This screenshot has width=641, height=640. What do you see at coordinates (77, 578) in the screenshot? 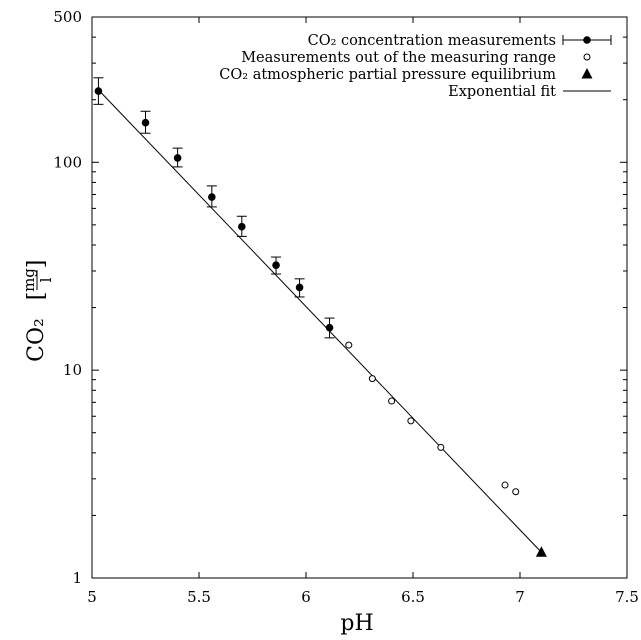
I see `y-tick-label: 1` at bounding box center [77, 578].